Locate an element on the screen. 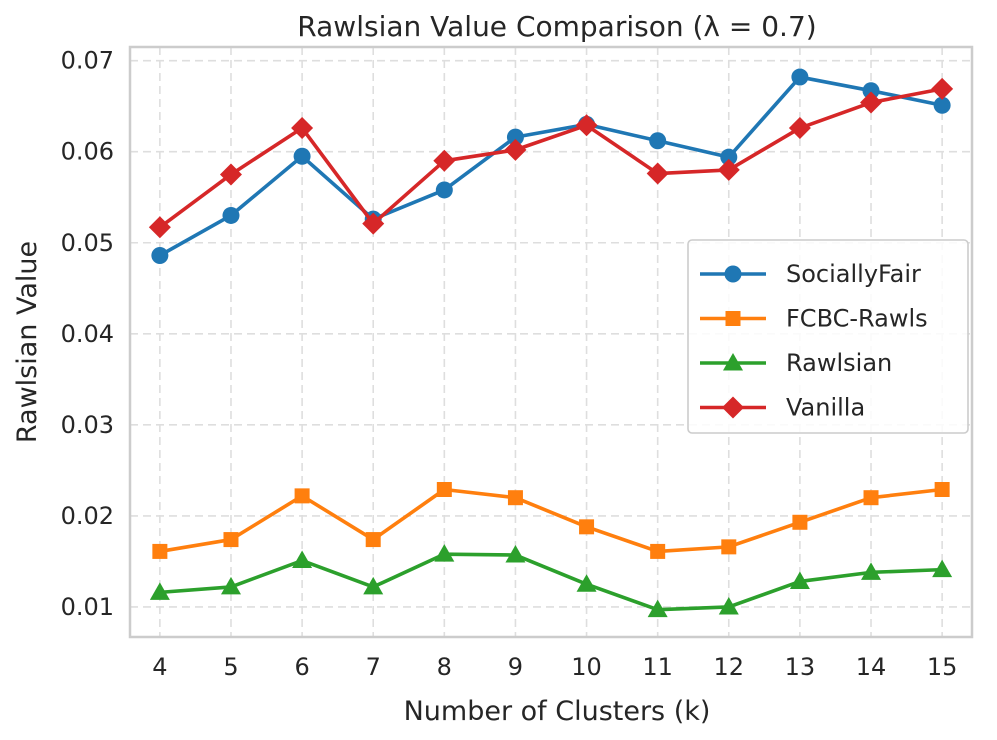 The image size is (997, 740). y-tick-label: 0.07 is located at coordinates (87, 61).